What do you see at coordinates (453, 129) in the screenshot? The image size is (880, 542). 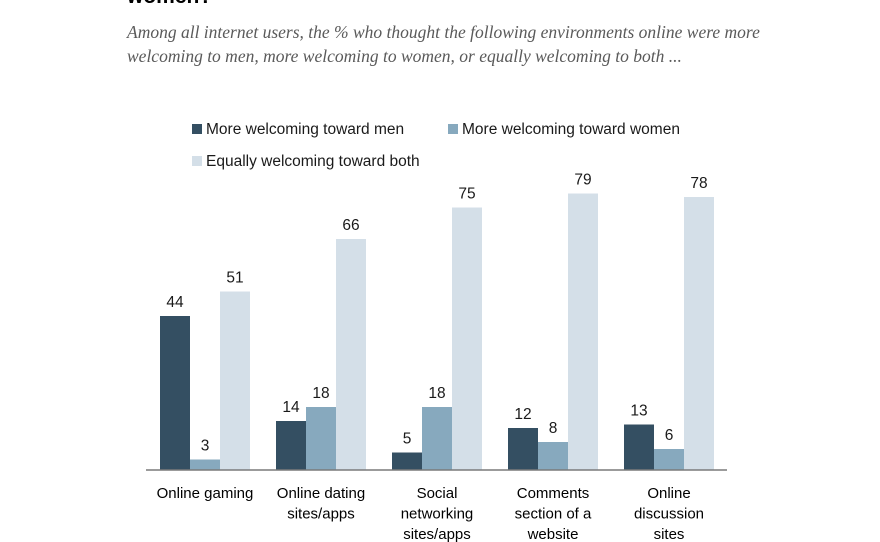 I see `legend-swatch-women` at bounding box center [453, 129].